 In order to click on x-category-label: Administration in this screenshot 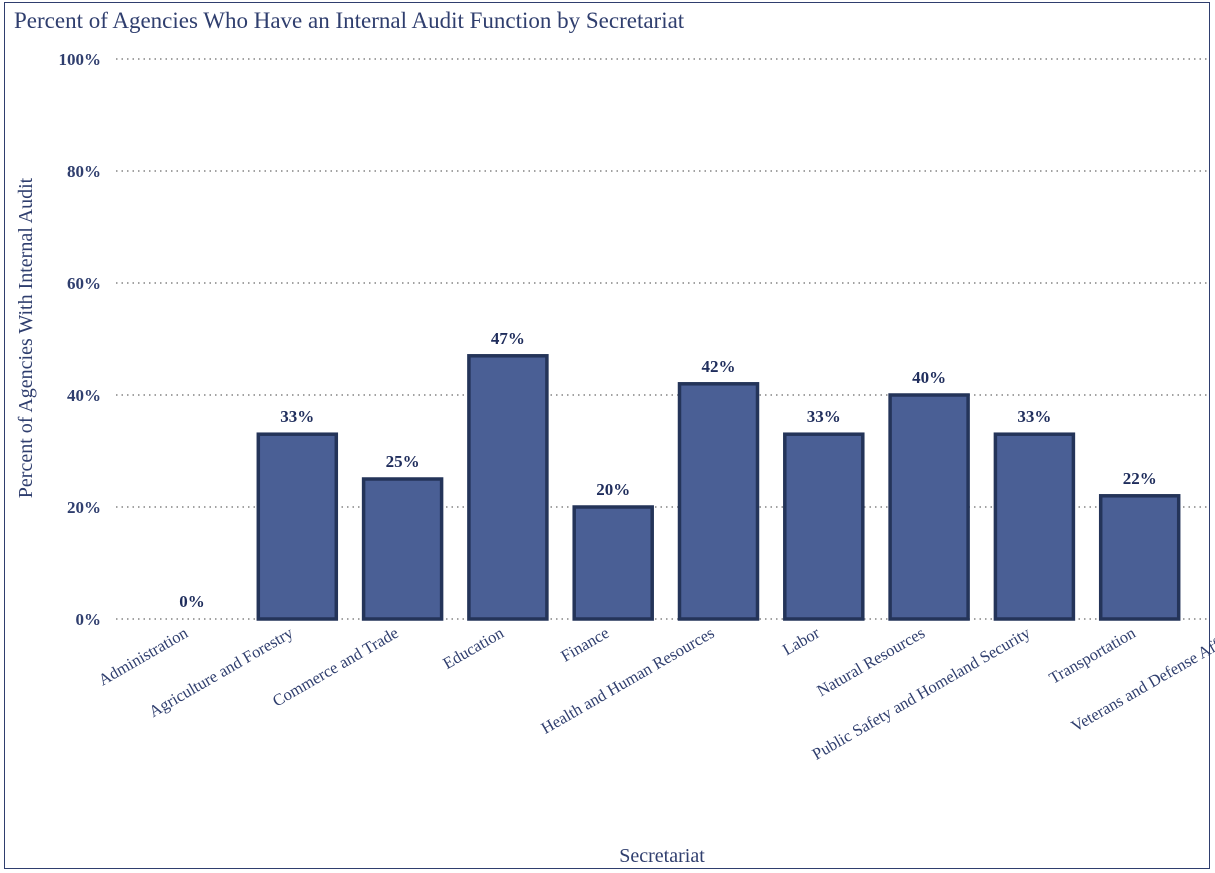, I will do `click(143, 656)`.